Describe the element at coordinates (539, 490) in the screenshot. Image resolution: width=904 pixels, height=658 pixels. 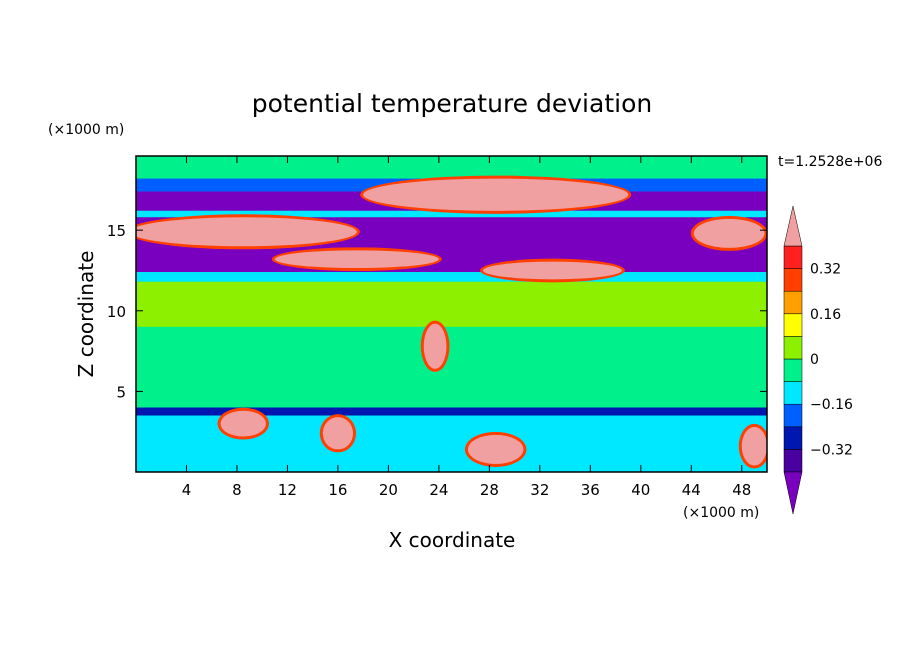
I see `x-tick-label: 32` at that location.